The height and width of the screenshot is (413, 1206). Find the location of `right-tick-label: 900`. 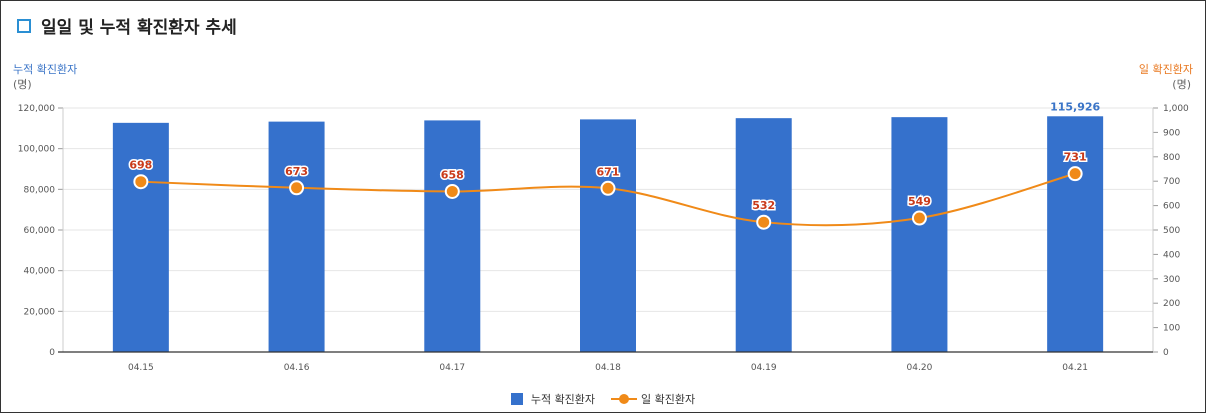

right-tick-label: 900 is located at coordinates (1171, 133).